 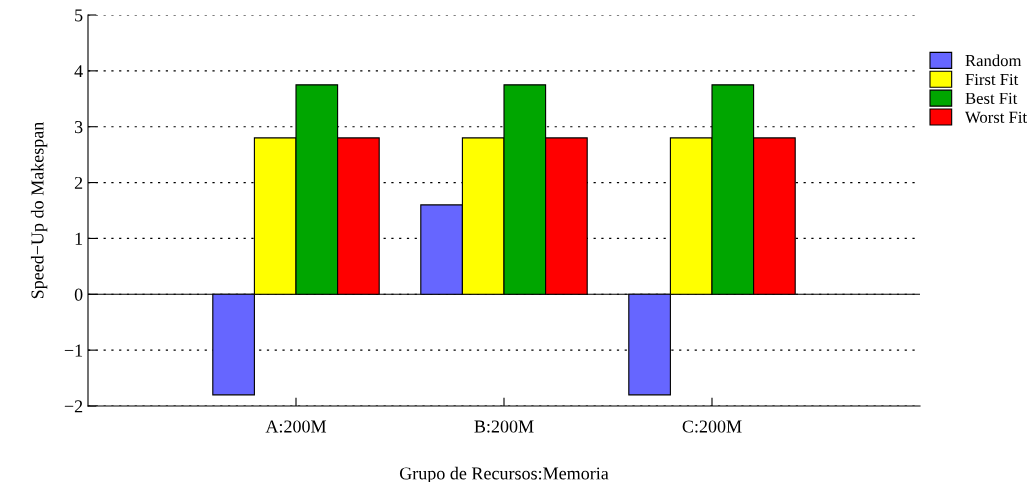 I want to click on y-tick-label: 2, so click(x=78, y=182).